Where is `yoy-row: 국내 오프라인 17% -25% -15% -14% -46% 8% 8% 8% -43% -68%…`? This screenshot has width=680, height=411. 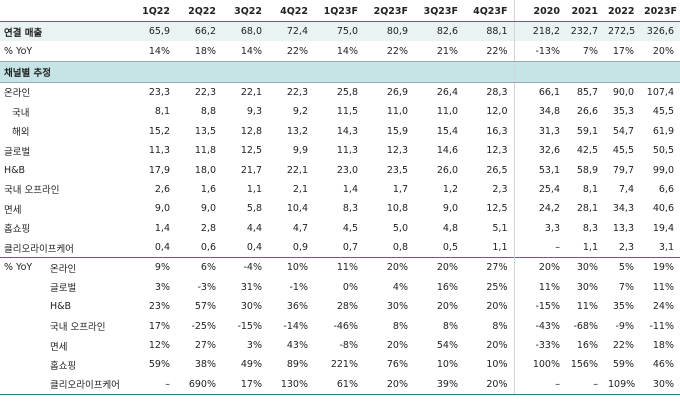 yoy-row: 국내 오프라인 17% -25% -15% -14% -46% 8% 8% 8% -43% -68%… is located at coordinates (340, 326).